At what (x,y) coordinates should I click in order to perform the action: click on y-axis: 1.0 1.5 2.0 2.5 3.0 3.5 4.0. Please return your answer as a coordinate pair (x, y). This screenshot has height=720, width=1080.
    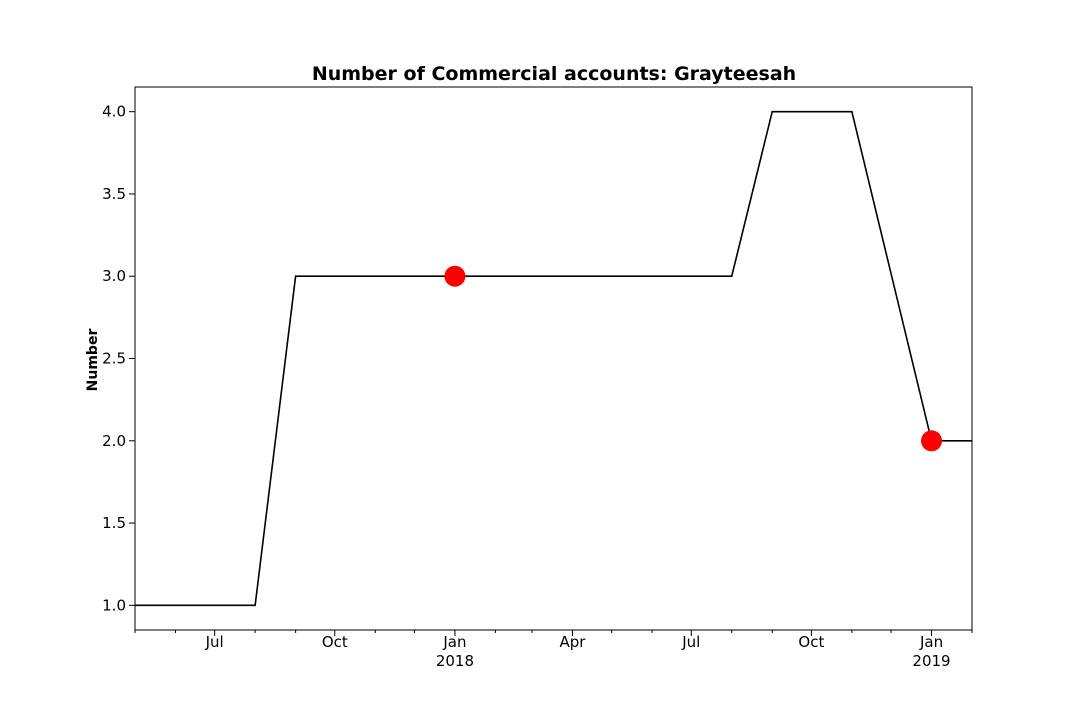
    Looking at the image, I should click on (118, 358).